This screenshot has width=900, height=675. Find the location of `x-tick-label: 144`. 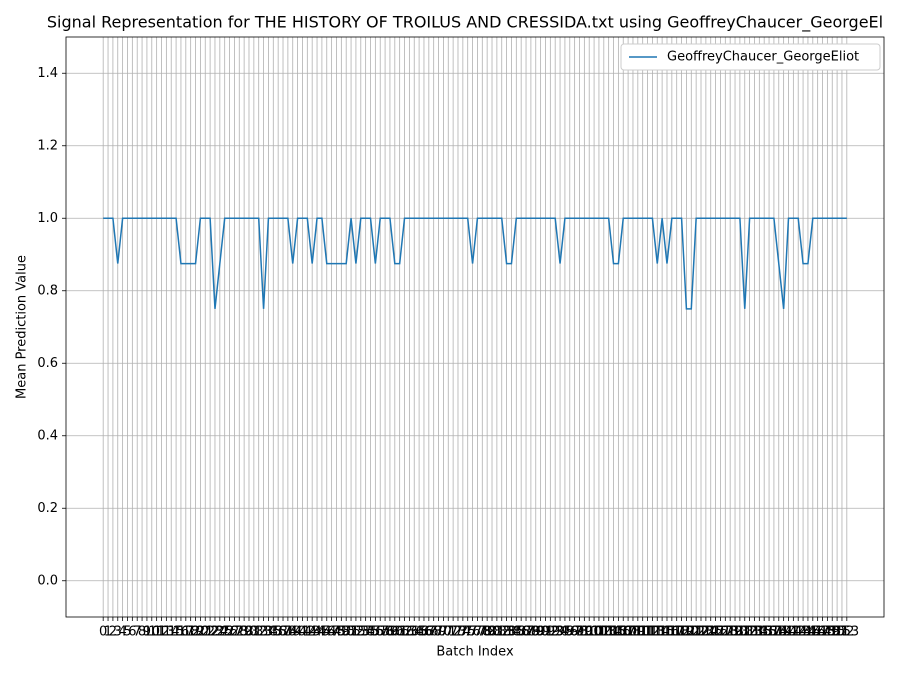

x-tick-label: 144 is located at coordinates (803, 632).